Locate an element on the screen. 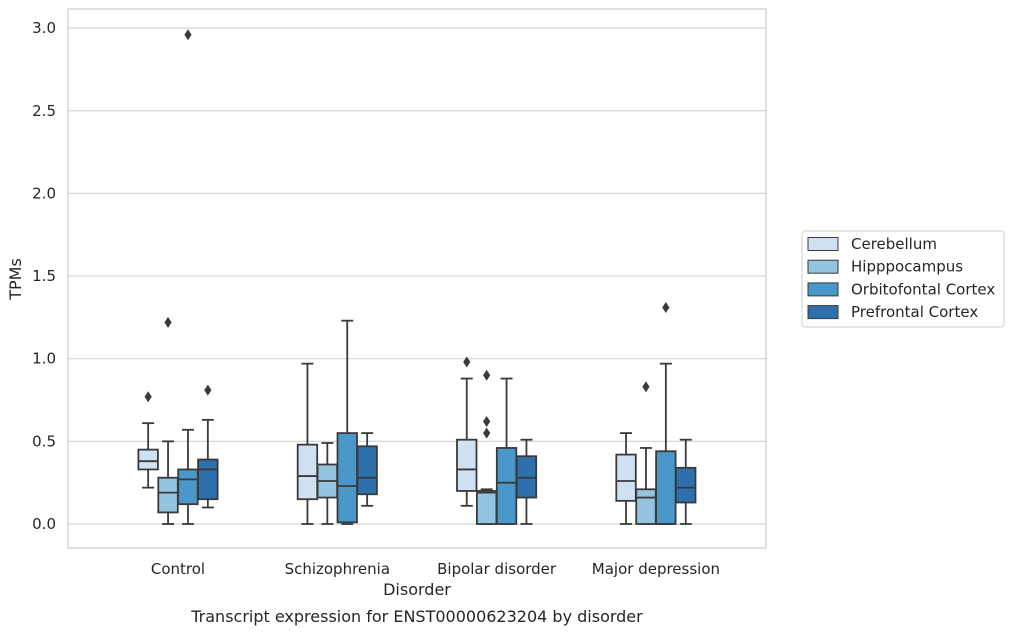 The image size is (1014, 634). x-axis-title: Disorder is located at coordinates (417, 589).